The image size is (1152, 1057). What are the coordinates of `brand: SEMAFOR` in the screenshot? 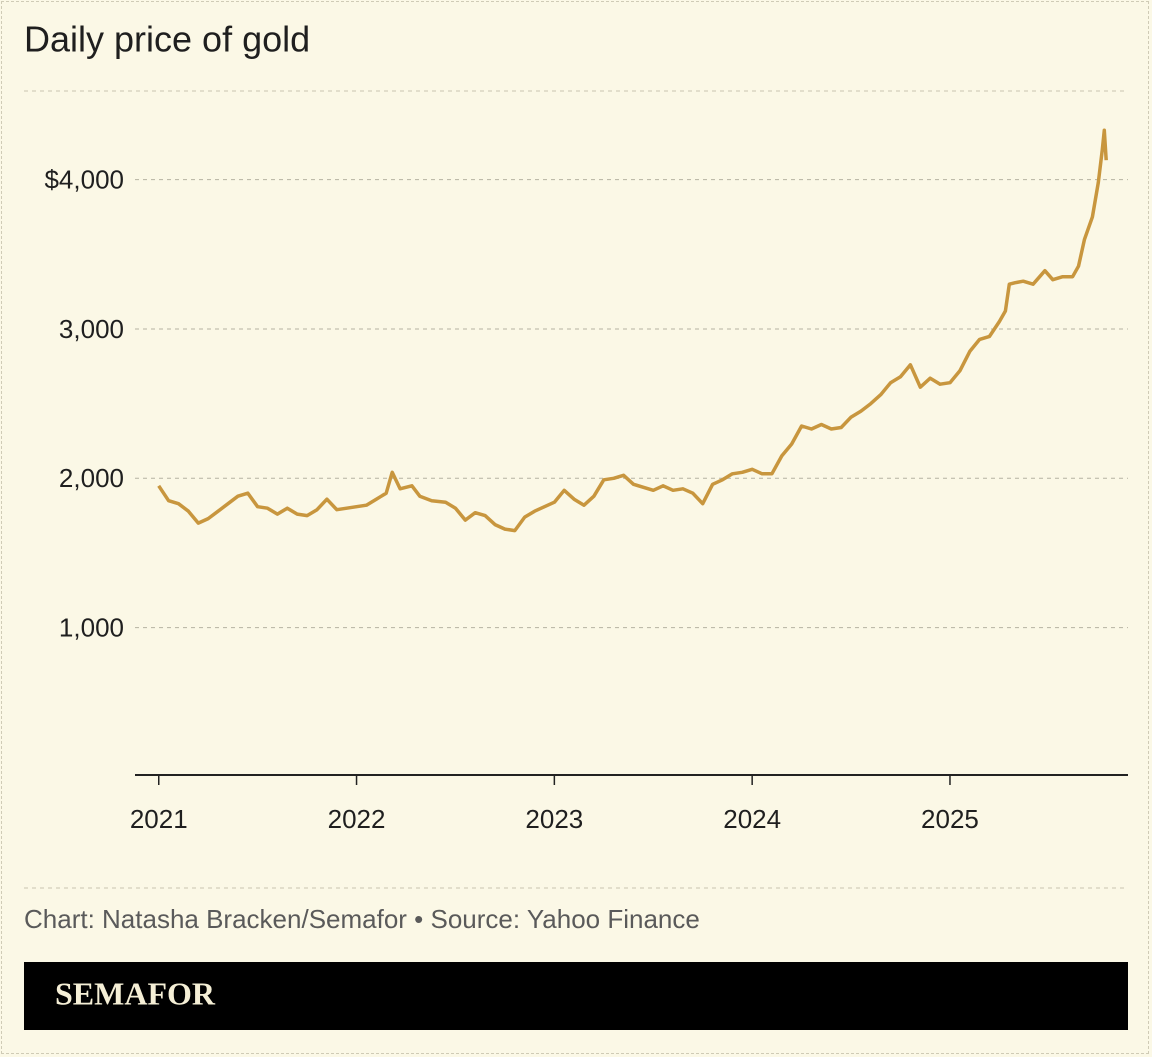 It's located at (135, 993).